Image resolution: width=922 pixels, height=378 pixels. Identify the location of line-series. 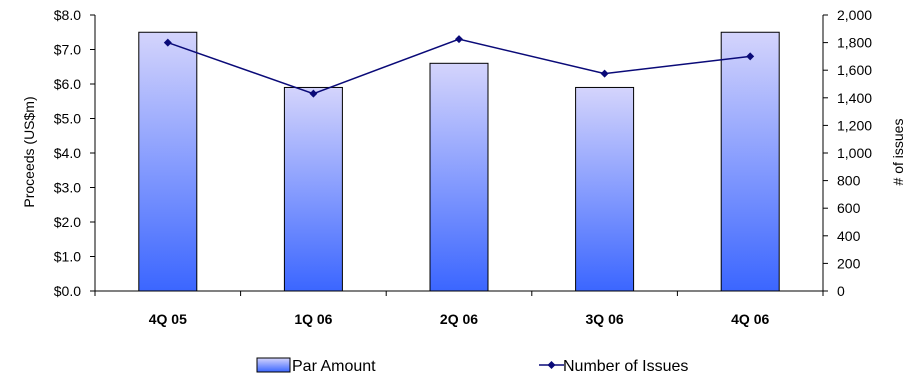
(459, 66).